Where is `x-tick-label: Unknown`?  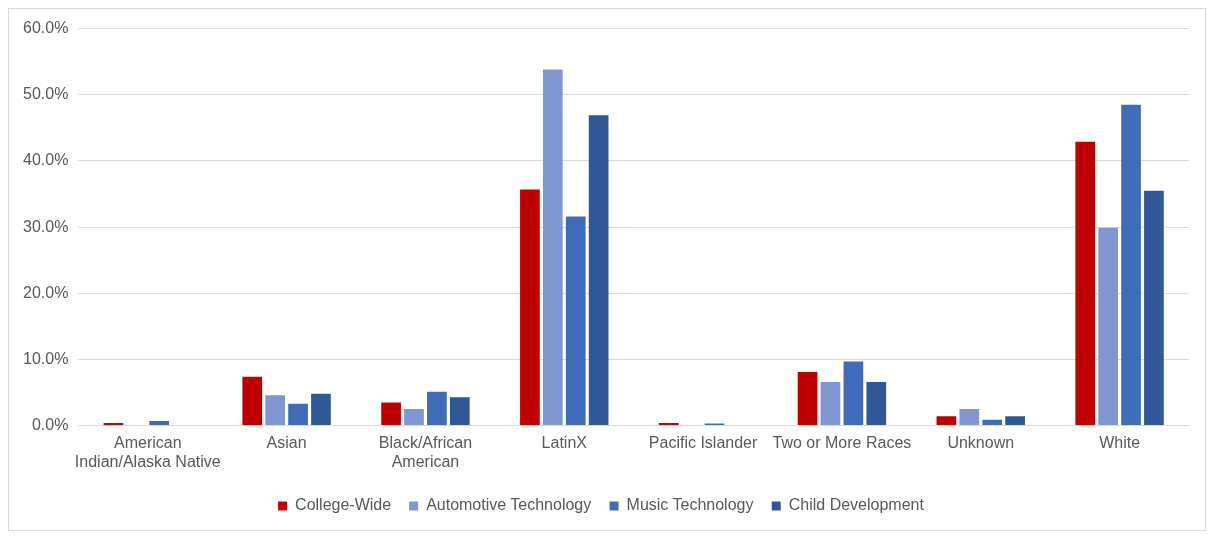
x-tick-label: Unknown is located at coordinates (981, 442).